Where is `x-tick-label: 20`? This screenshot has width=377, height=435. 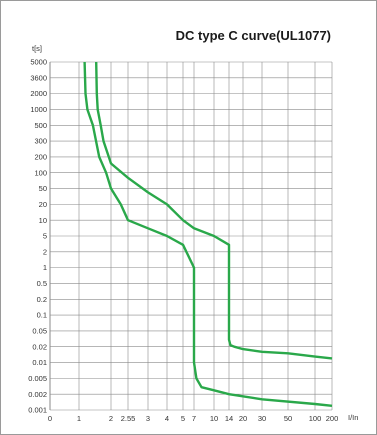
x-tick-label: 20 is located at coordinates (243, 418).